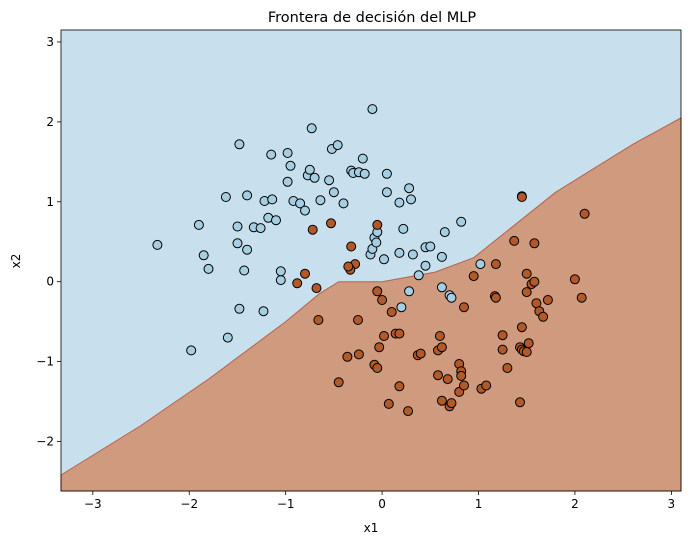 This screenshot has height=545, width=689. Describe the element at coordinates (45, 441) in the screenshot. I see `y-tick-label: −2` at that location.